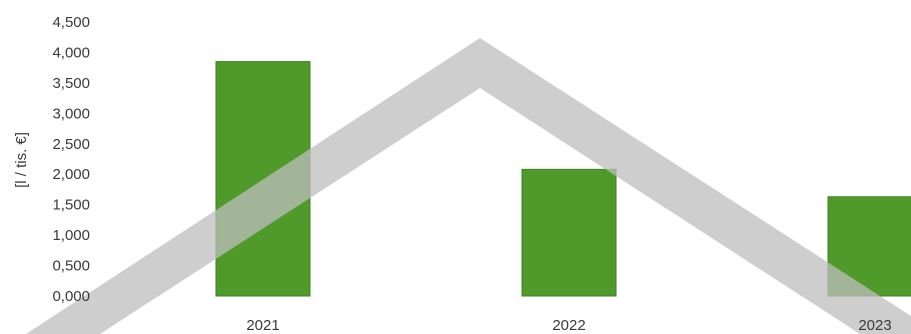  What do you see at coordinates (71, 174) in the screenshot?
I see `y-tick-label: 2,000` at bounding box center [71, 174].